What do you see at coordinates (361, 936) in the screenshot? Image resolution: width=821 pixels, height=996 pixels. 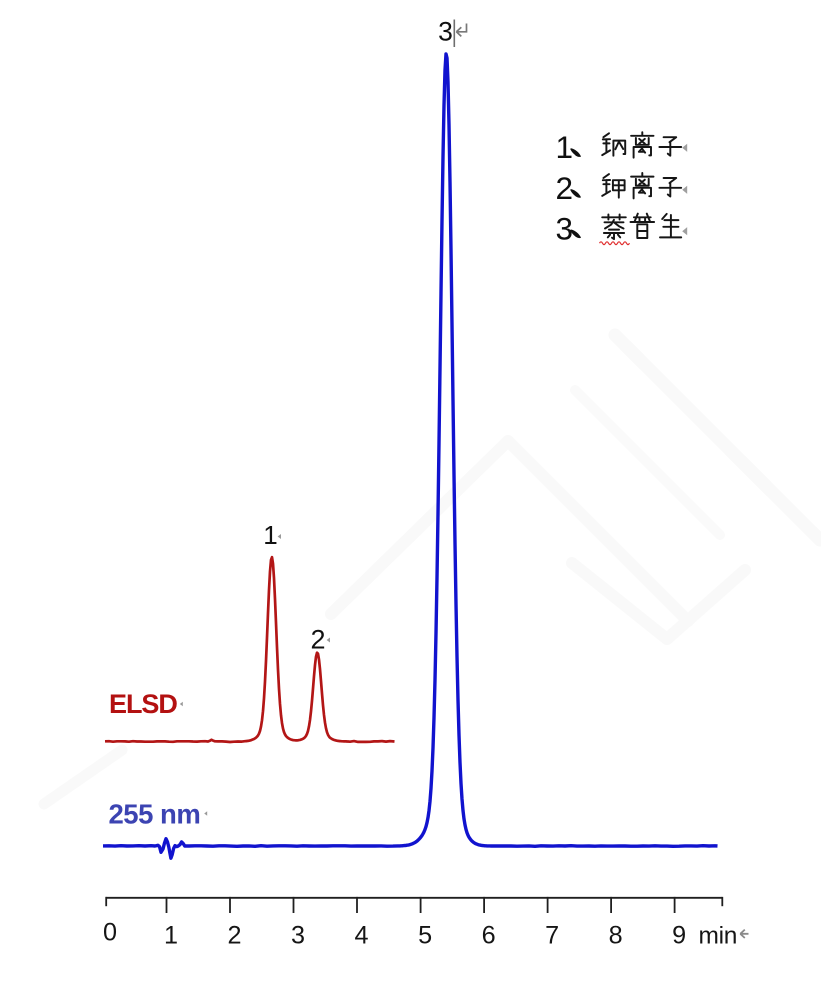 I see `svg-text: 4` at bounding box center [361, 936].